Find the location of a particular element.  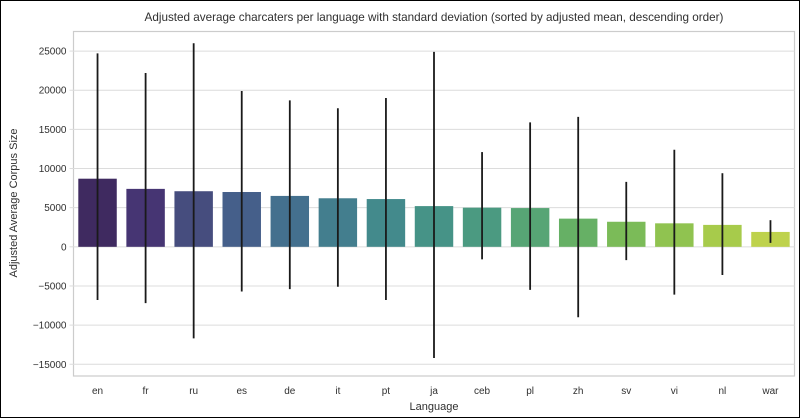

x-axis-label: Language is located at coordinates (434, 407).